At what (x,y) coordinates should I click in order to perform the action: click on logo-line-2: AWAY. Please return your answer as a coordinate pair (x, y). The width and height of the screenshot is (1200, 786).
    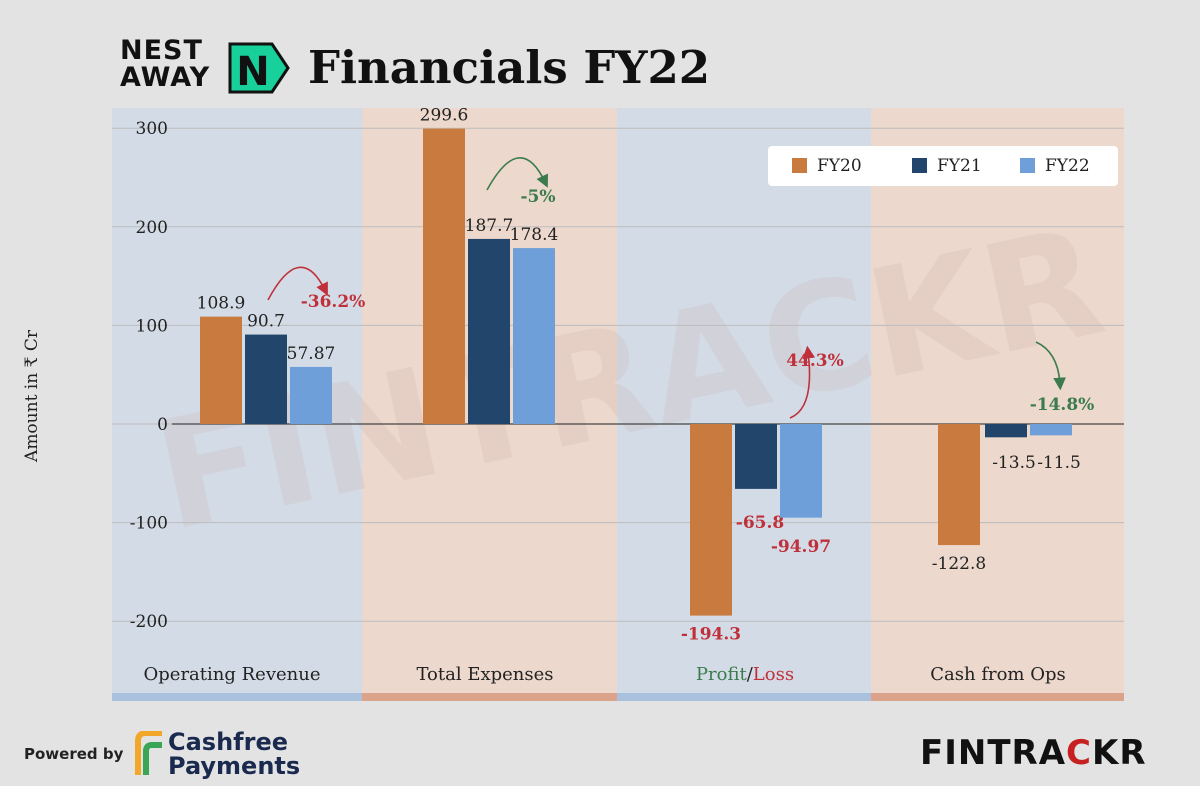
    Looking at the image, I should click on (165, 77).